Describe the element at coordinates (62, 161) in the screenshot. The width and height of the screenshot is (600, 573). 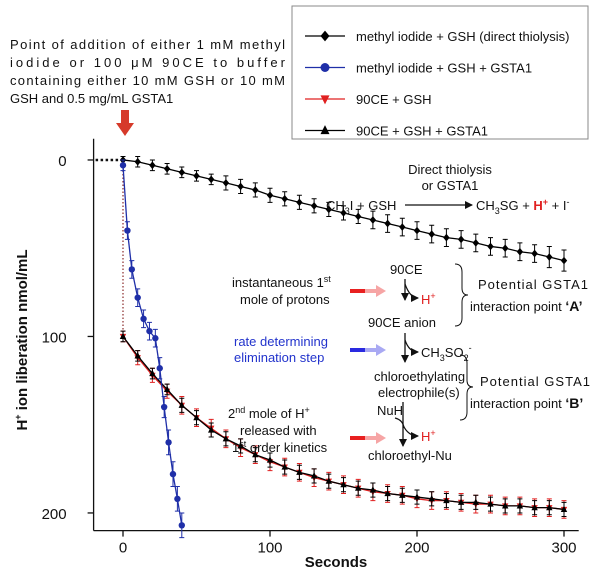
I see `y-tick-label: 0` at that location.